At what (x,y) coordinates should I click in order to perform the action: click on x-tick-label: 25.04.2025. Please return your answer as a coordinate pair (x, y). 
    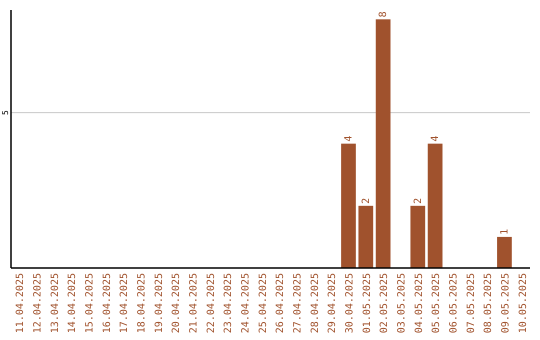
    Looking at the image, I should click on (263, 303).